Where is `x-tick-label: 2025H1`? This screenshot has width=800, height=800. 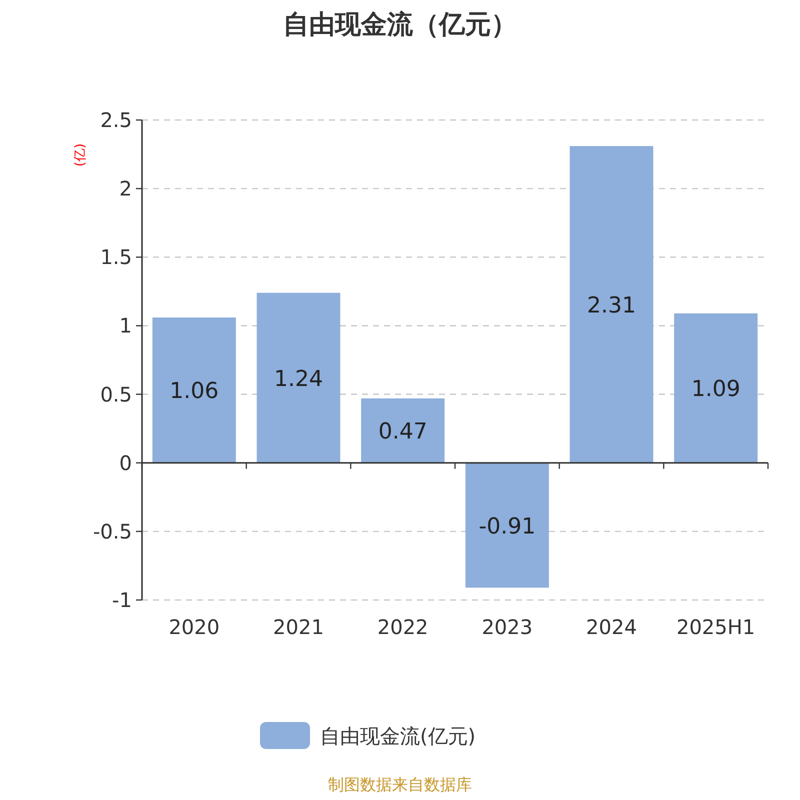 x-tick-label: 2025H1 is located at coordinates (716, 627).